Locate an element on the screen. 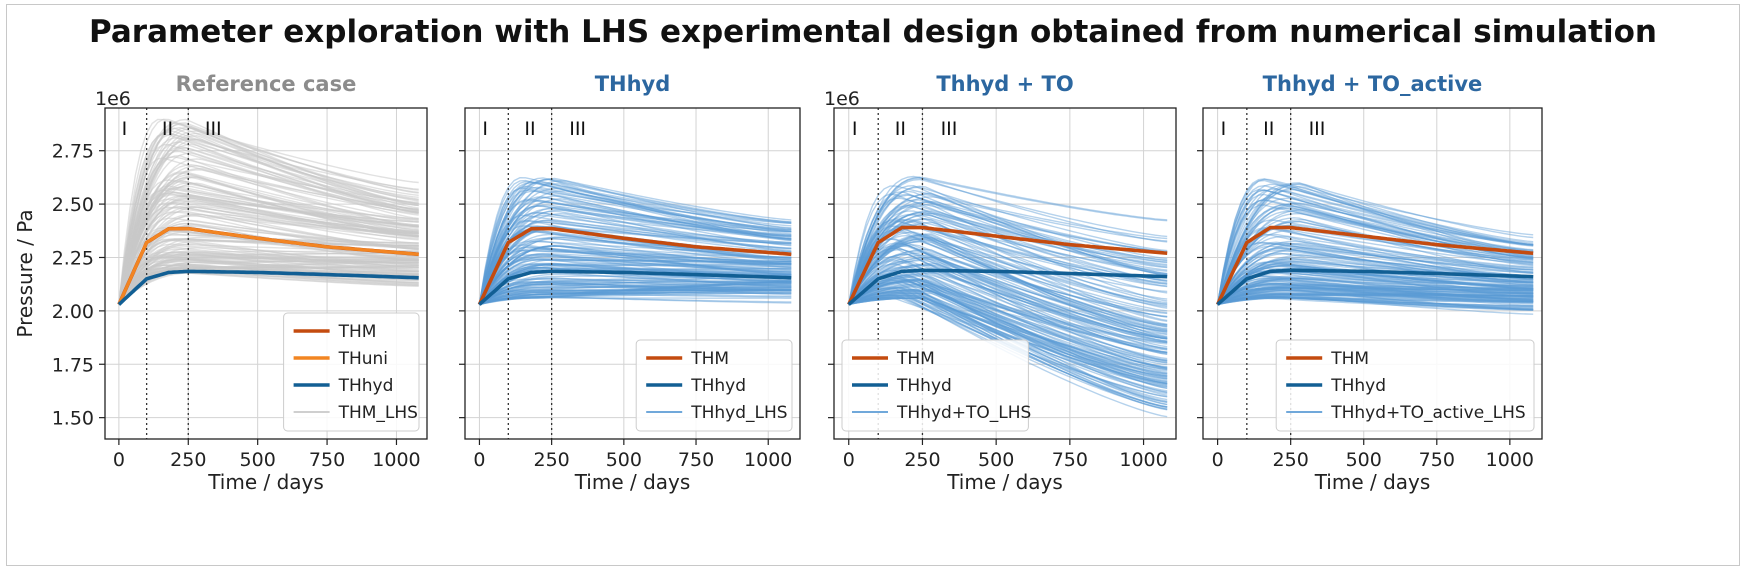 The height and width of the screenshot is (572, 1746). plot-area is located at coordinates (1005, 273).